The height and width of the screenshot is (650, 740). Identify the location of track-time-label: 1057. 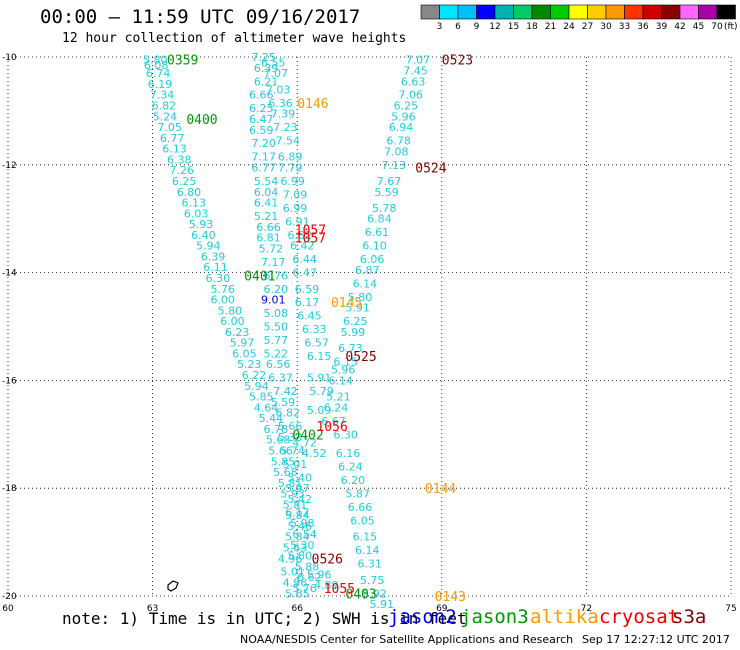
(310, 230).